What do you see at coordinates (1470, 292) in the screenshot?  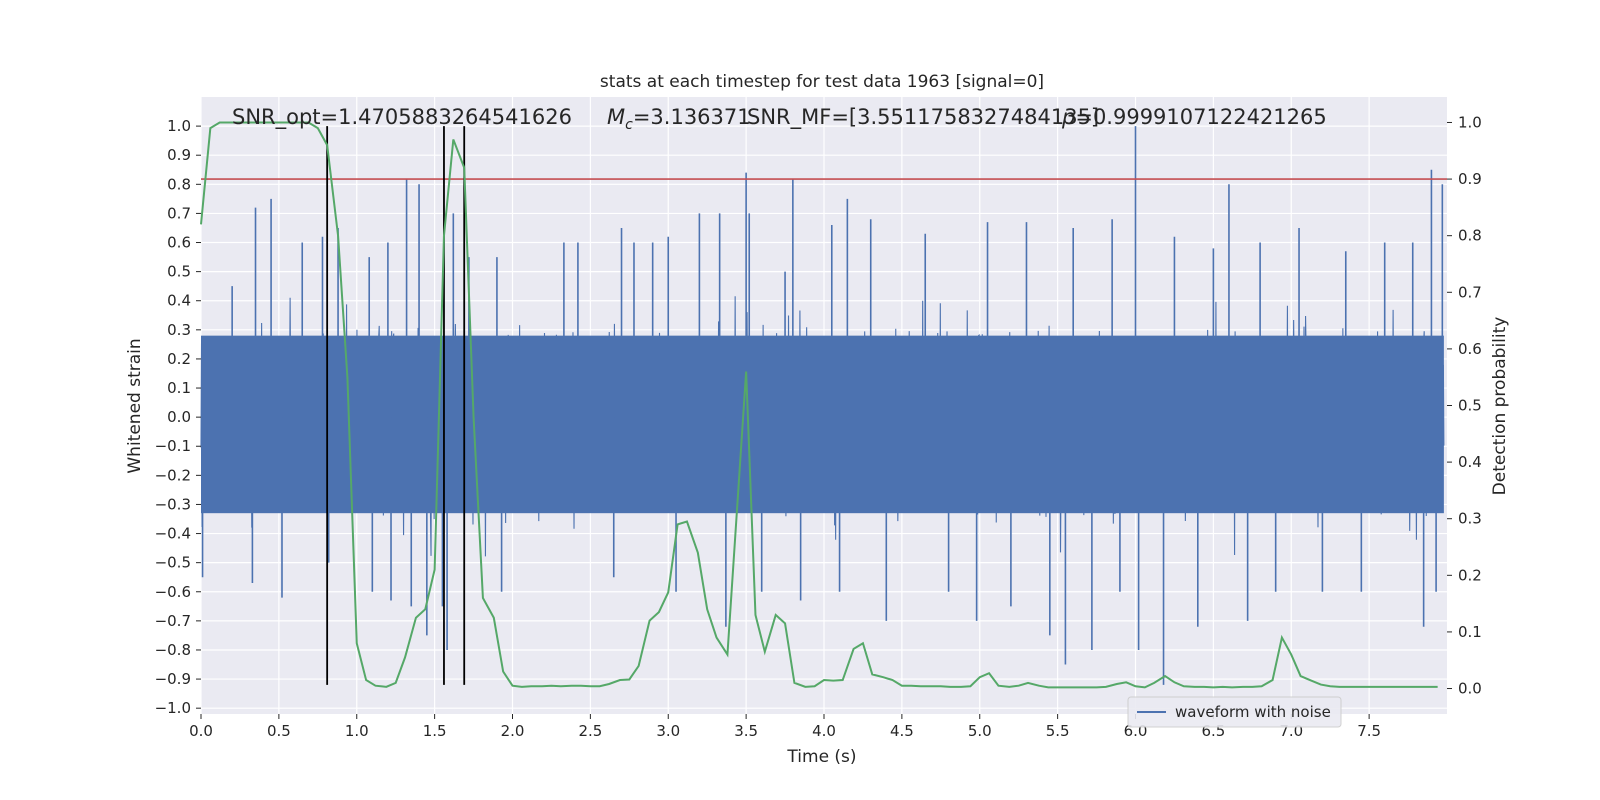 I see `y-right-tick-label: 0.7` at bounding box center [1470, 292].